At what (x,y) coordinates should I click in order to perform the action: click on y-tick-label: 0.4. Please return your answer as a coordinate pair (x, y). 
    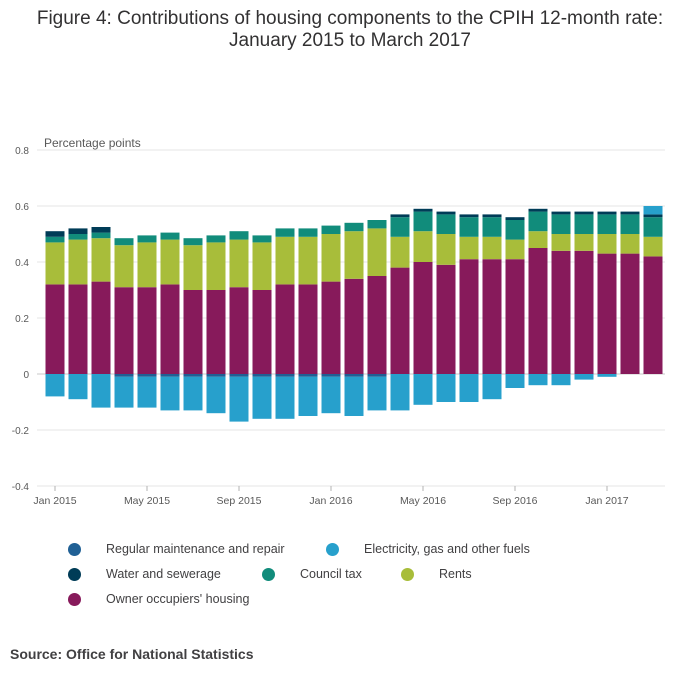
    Looking at the image, I should click on (22, 263).